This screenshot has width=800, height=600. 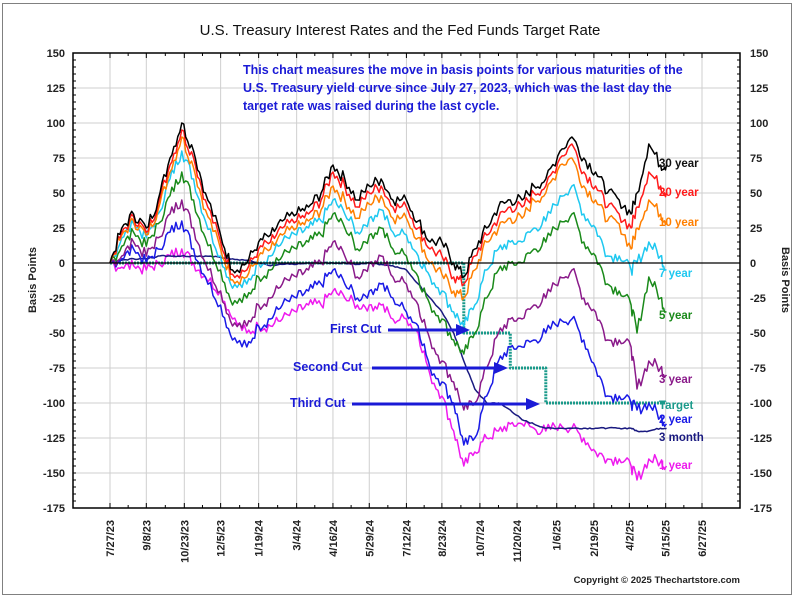 I want to click on cut-annotations: First Cut Second Cut Third Cut, so click(x=415, y=366).